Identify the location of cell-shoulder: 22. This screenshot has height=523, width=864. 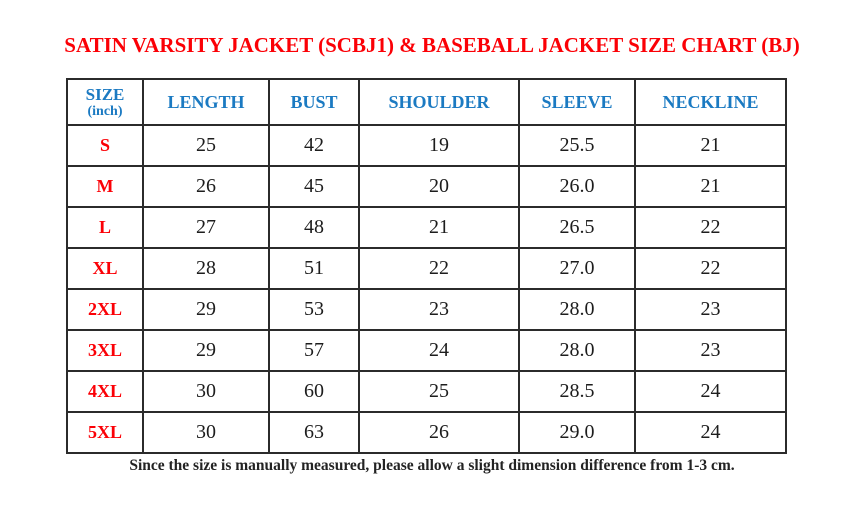
(439, 268).